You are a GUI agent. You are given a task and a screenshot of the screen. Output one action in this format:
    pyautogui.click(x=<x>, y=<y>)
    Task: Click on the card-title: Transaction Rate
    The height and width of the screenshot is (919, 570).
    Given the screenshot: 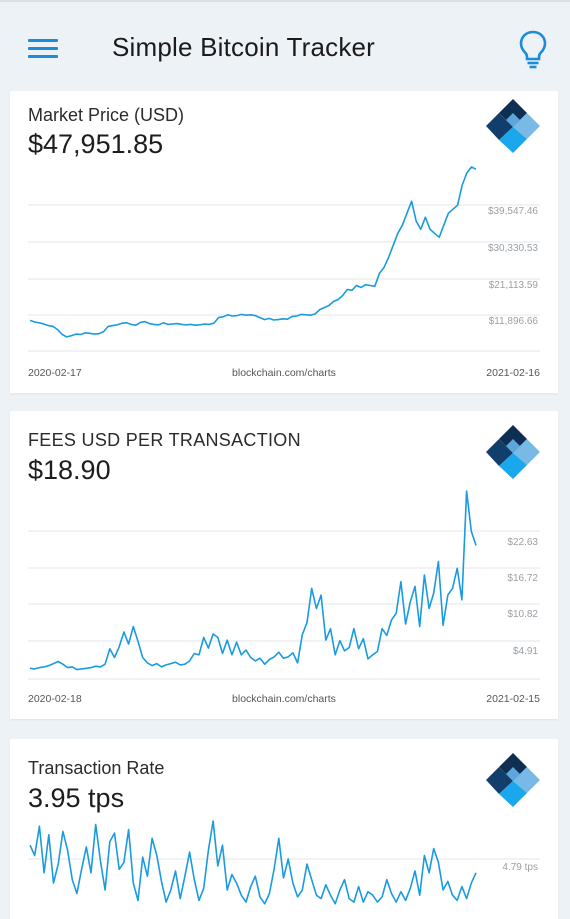 What is the action you would take?
    pyautogui.click(x=96, y=768)
    